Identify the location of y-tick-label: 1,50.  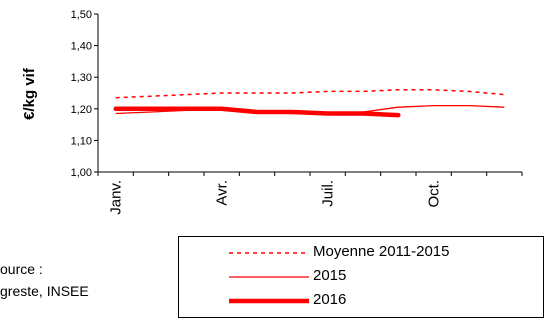
(81, 15).